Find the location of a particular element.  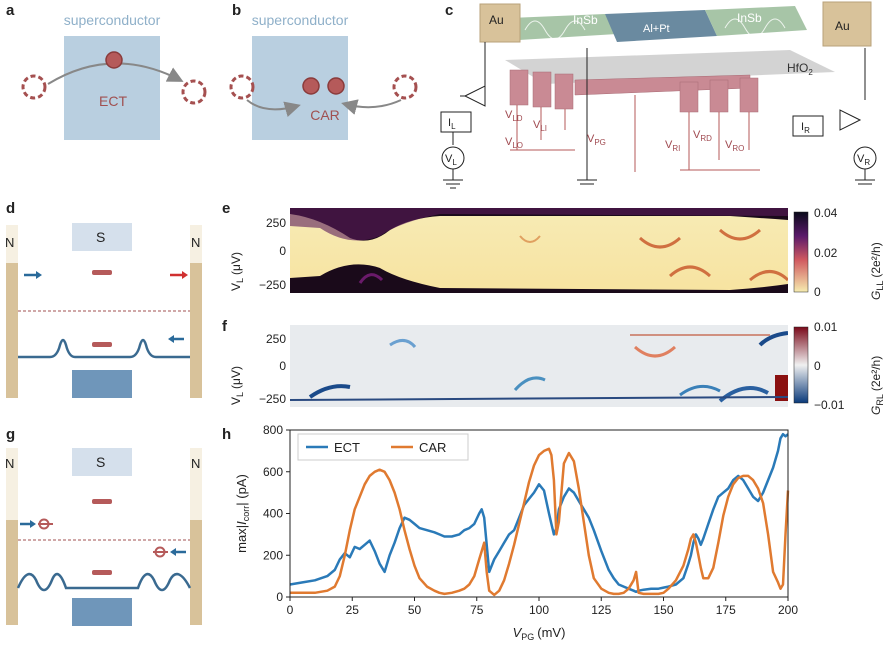

panel-label-a: a is located at coordinates (10, 10).